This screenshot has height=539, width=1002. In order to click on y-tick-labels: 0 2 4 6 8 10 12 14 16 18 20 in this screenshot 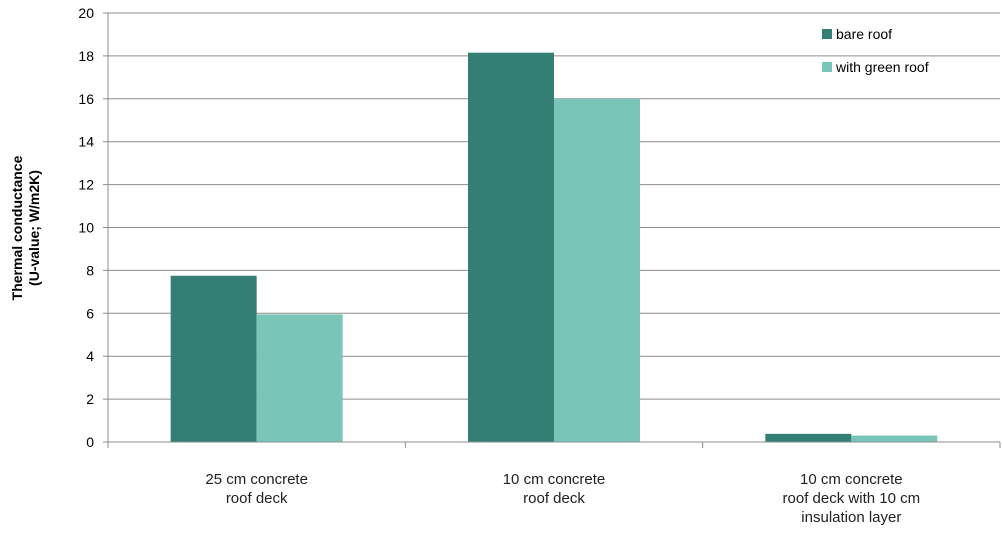, I will do `click(86, 227)`.